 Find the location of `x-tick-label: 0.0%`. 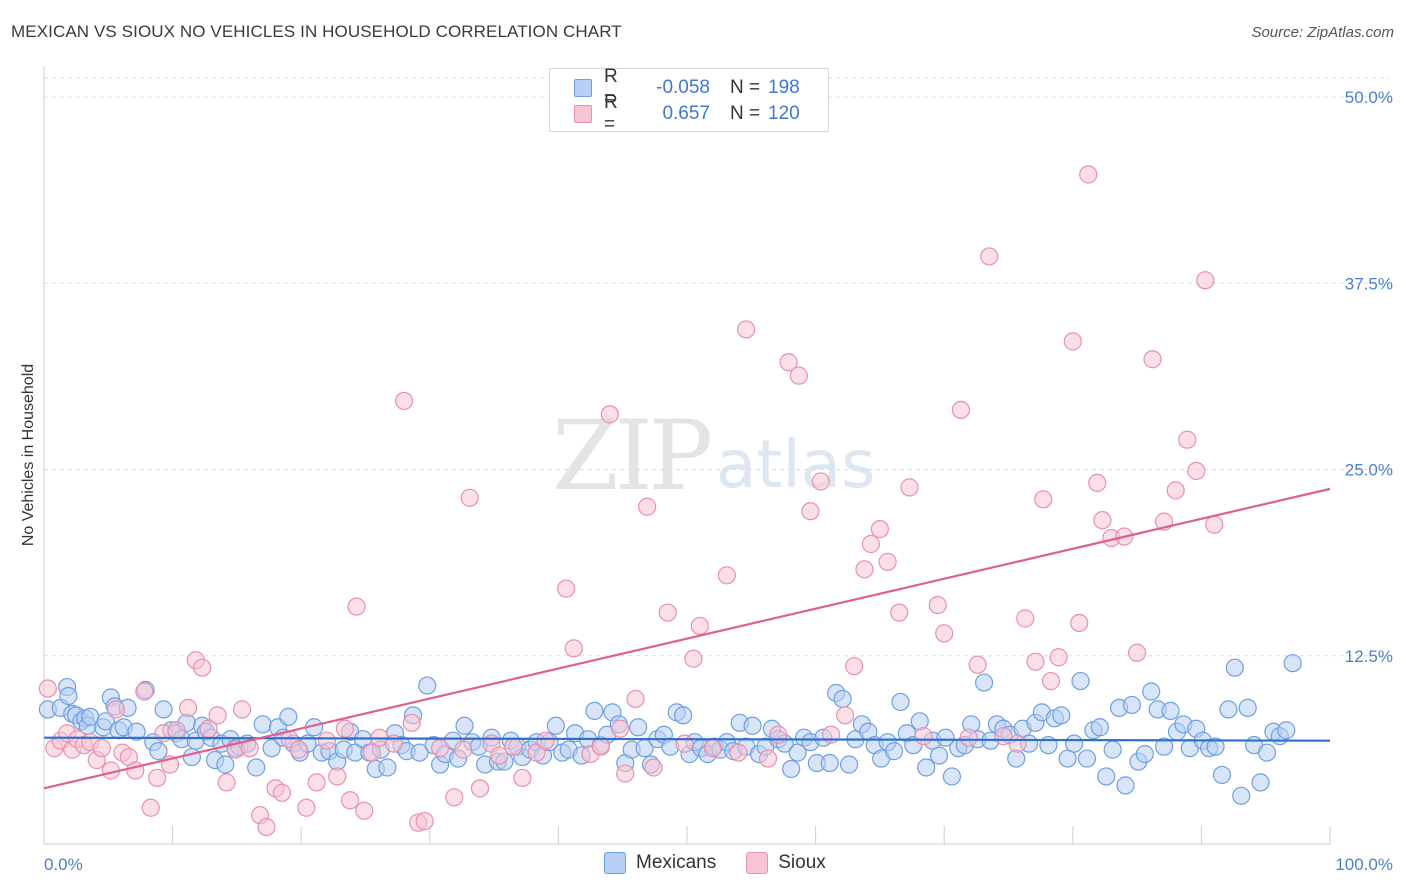

x-tick-label: 0.0% is located at coordinates (63, 864).